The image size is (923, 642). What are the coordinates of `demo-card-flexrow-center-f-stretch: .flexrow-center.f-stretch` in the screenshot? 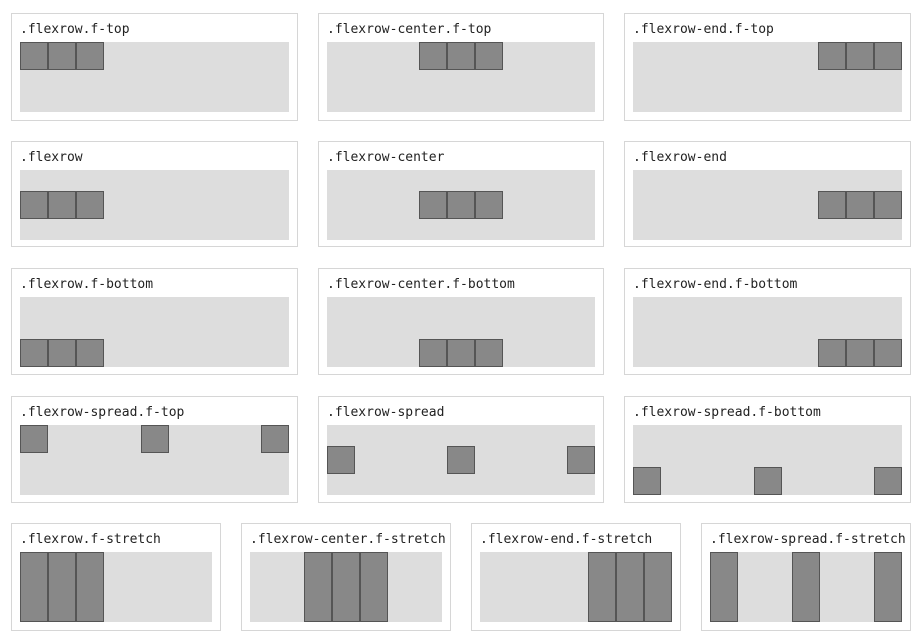 It's located at (346, 577).